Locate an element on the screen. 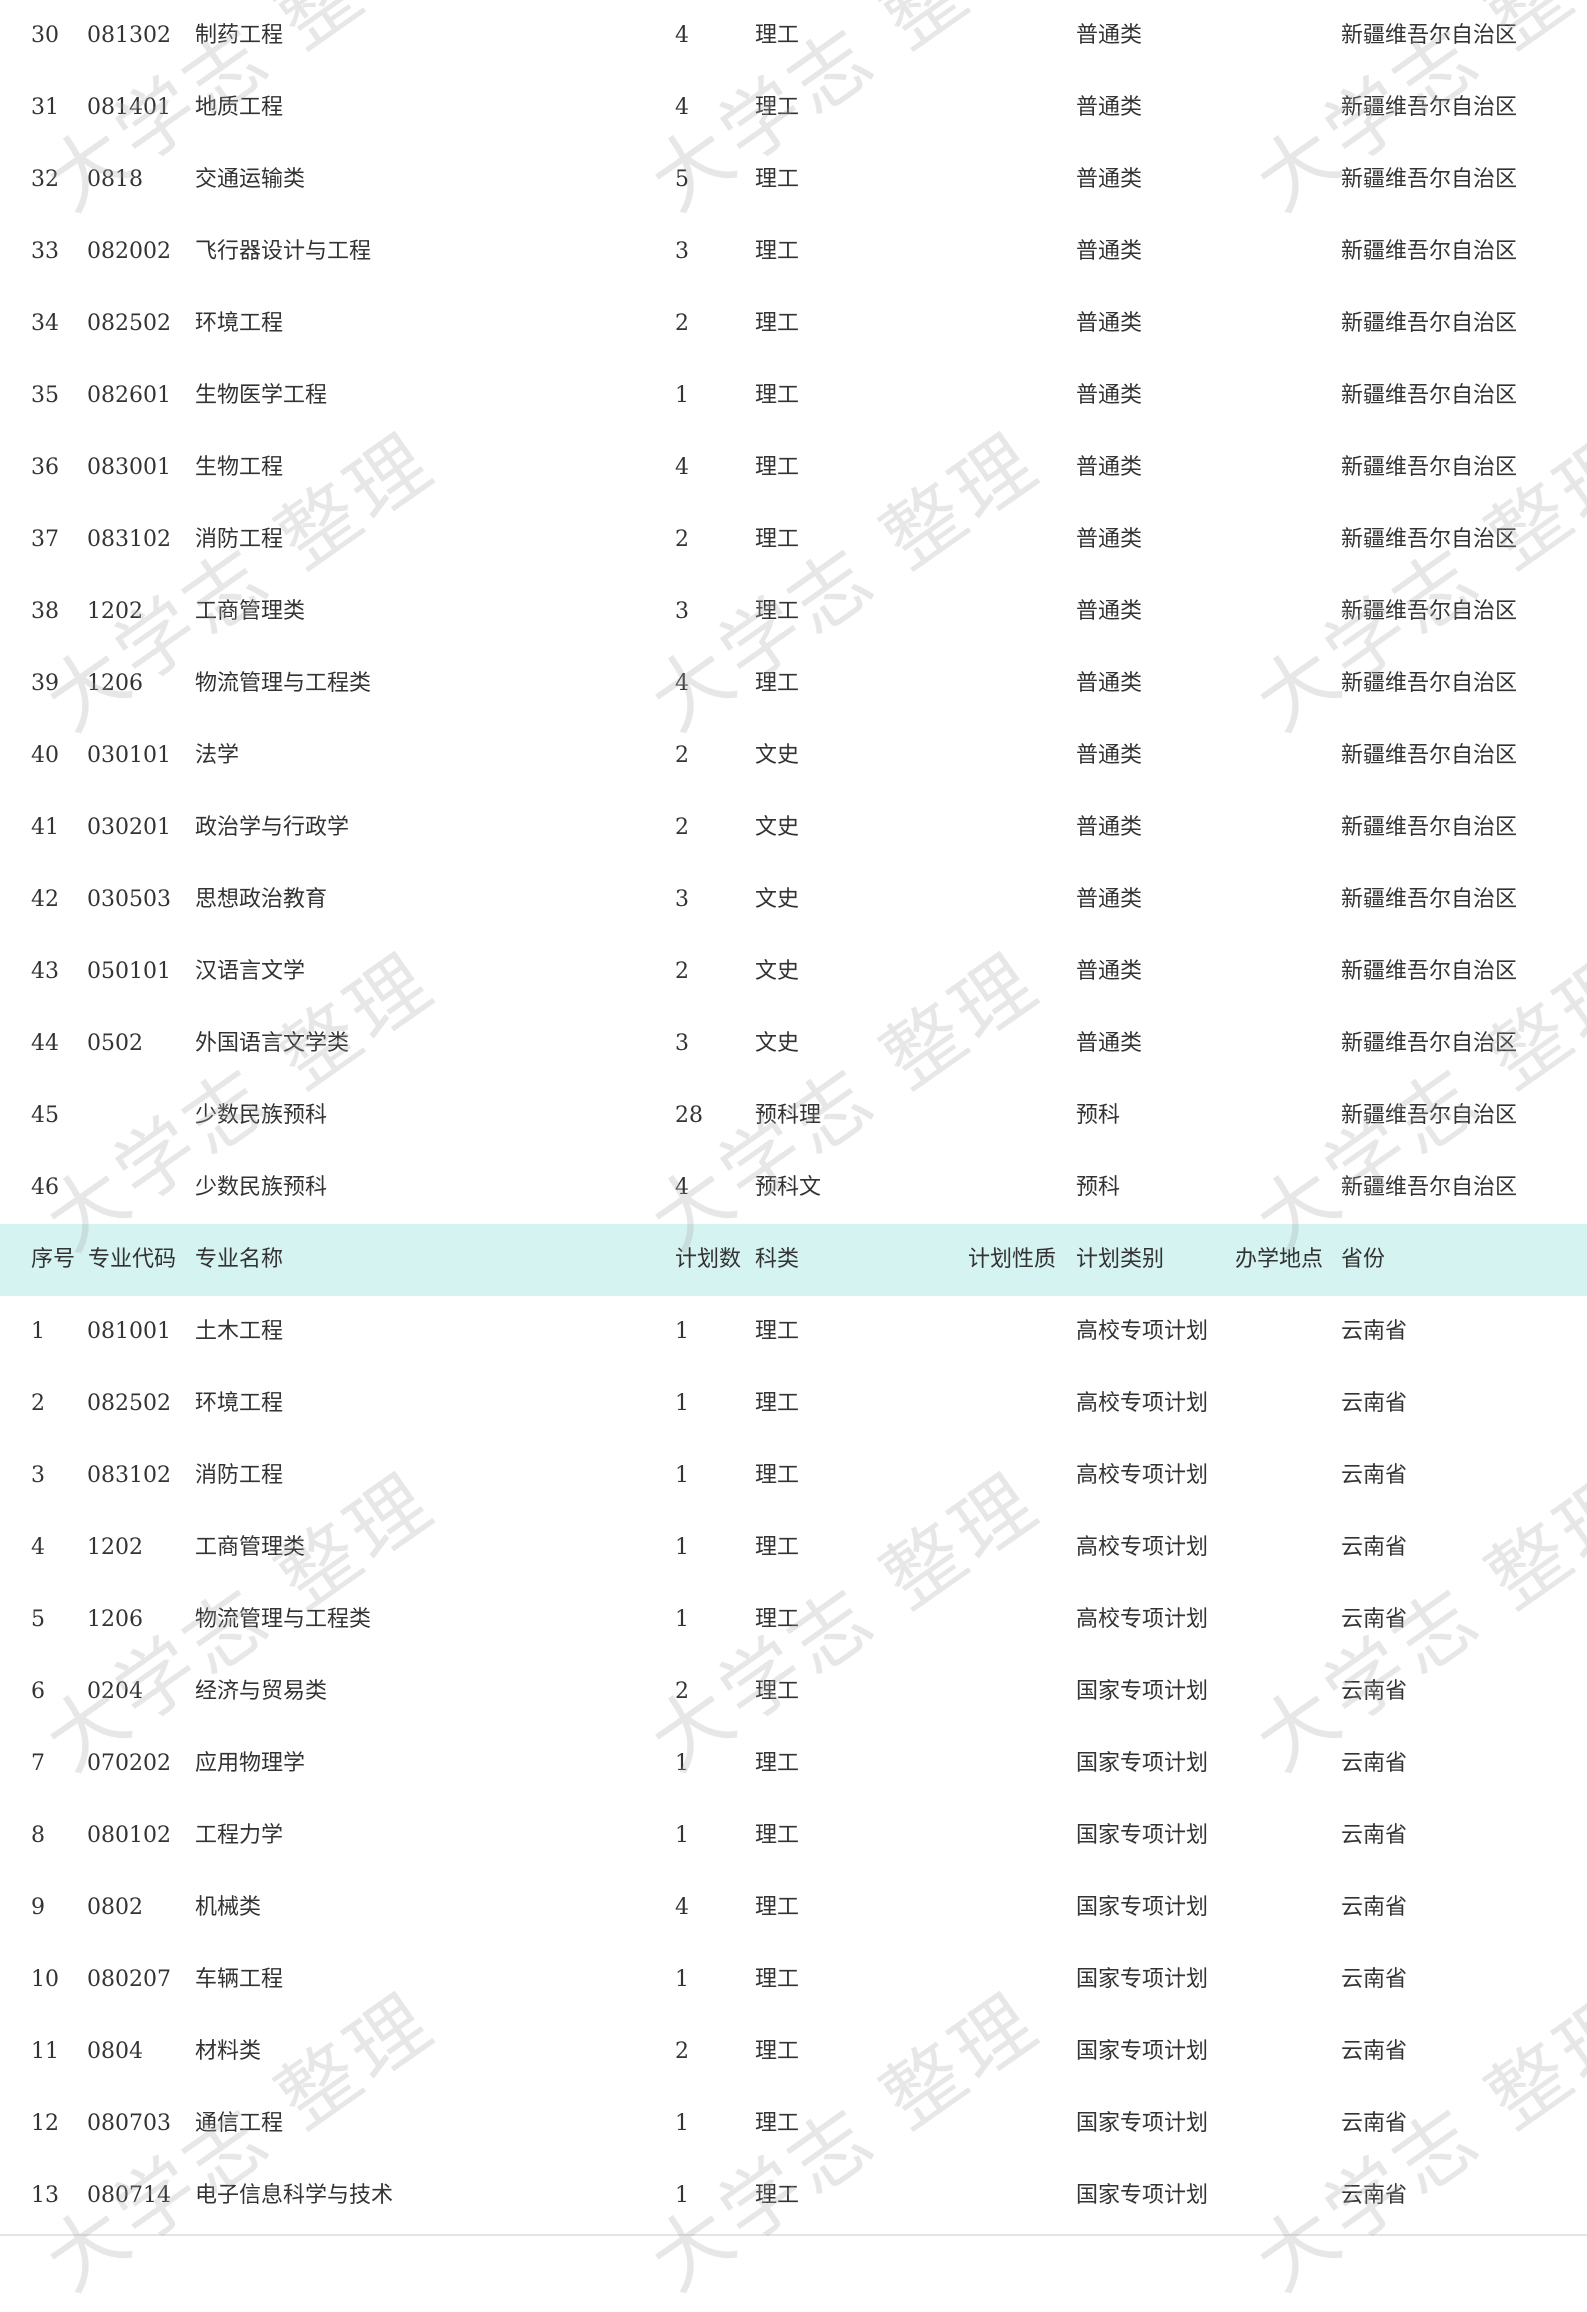 The height and width of the screenshot is (2312, 1587). table-row: 3 083102 消防工程 1 理工 高校专项计划 云南省 is located at coordinates (793, 1476).